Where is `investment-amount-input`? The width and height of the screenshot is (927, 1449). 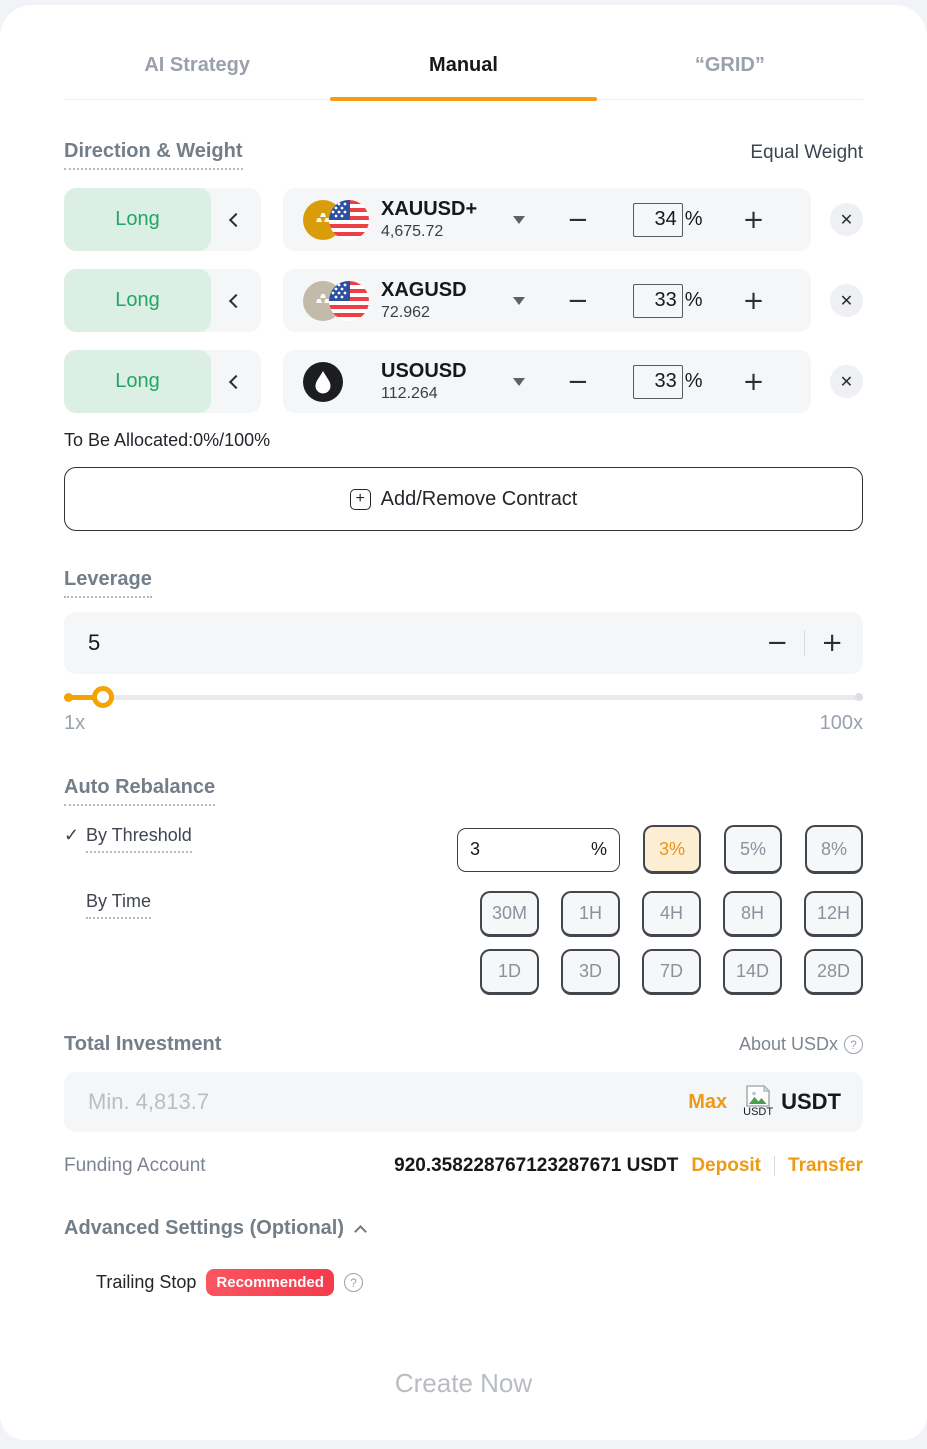 investment-amount-input is located at coordinates (388, 1102).